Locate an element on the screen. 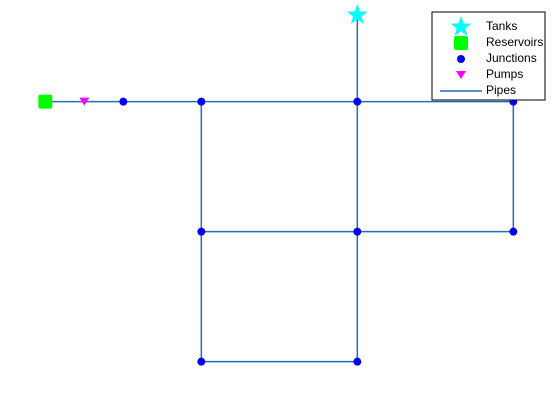 Image resolution: width=560 pixels, height=420 pixels. legend-box is located at coordinates (488, 56).